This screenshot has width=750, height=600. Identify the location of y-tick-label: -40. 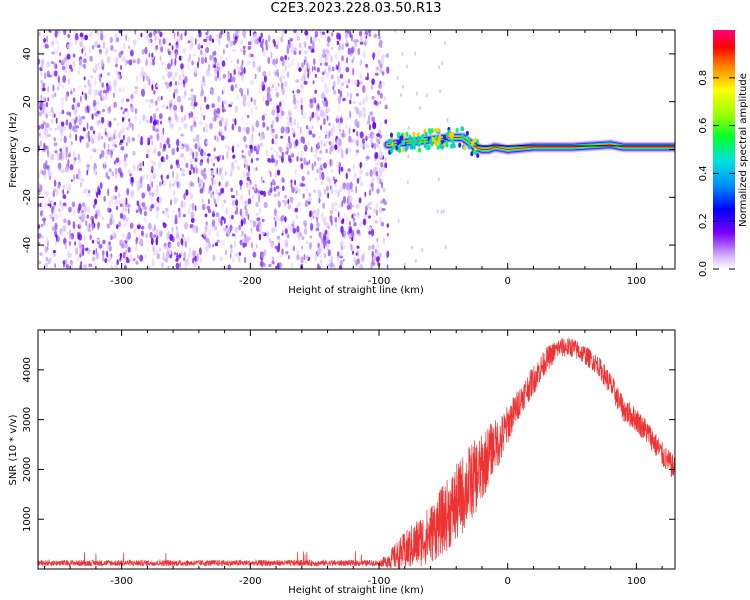
(27, 245).